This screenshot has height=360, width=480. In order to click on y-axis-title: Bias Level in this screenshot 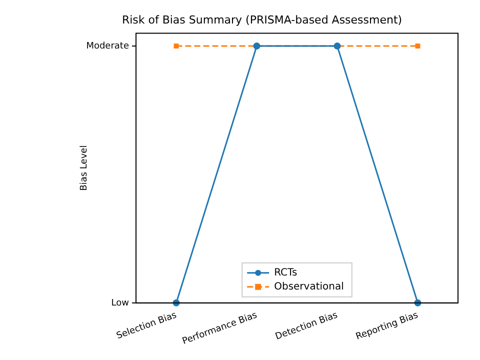, I will do `click(84, 168)`.